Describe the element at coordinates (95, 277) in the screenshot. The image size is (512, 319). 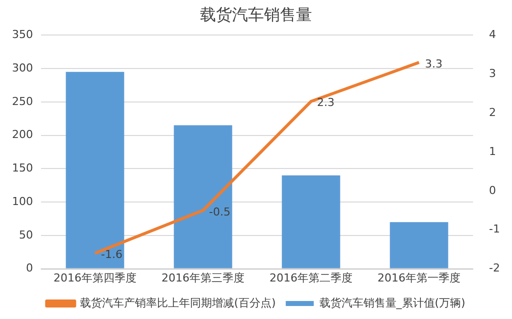
I see `x-tick-label: 2016年第四季度` at that location.